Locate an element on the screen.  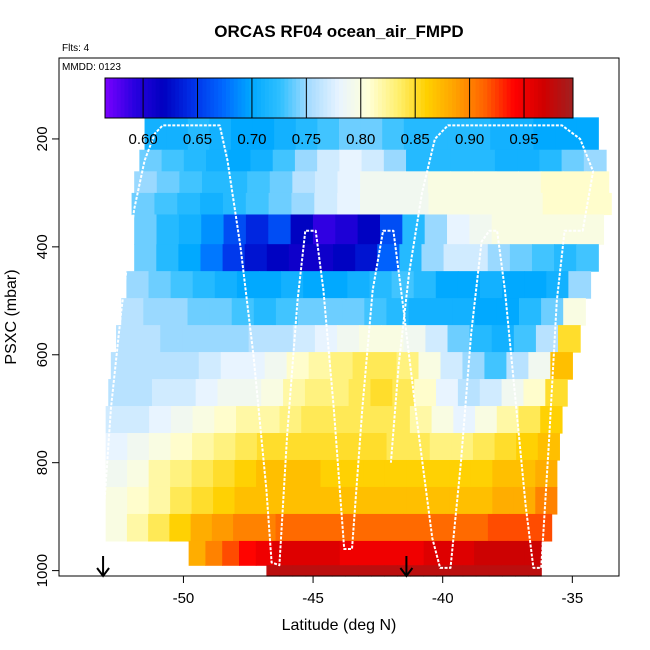
arrow-markers is located at coordinates (255, 567).